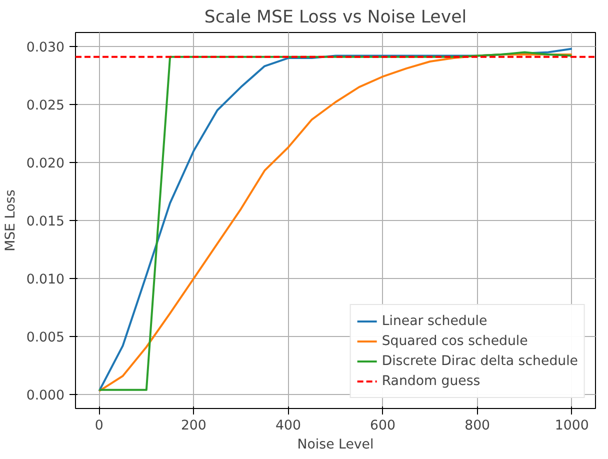  I want to click on x-tick-label: 400, so click(288, 426).